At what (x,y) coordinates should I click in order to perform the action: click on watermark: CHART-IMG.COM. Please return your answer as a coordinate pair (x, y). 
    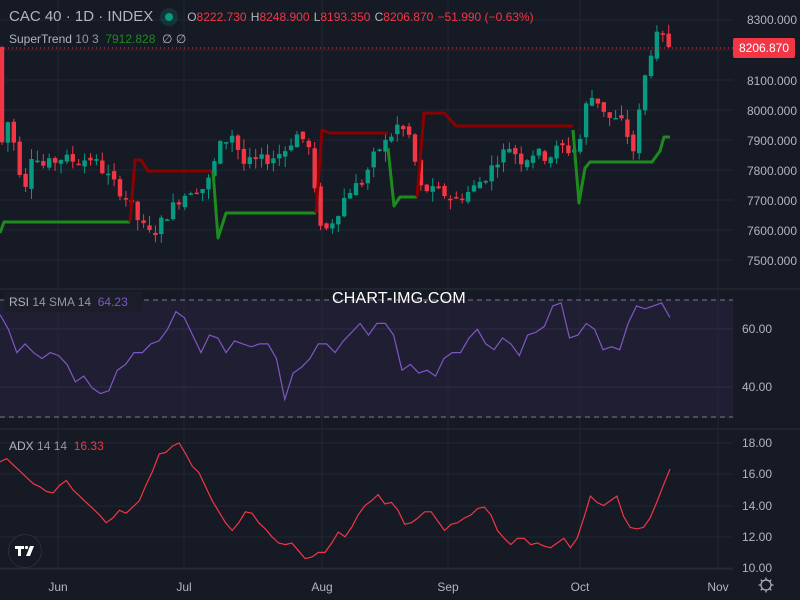
    Looking at the image, I should click on (399, 298).